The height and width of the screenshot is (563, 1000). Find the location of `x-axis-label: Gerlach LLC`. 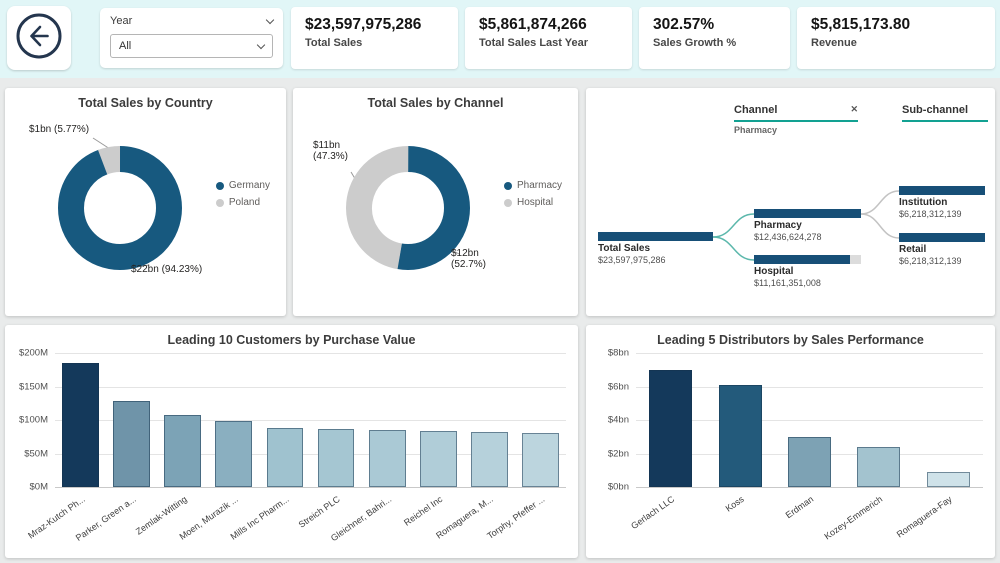

x-axis-label: Gerlach LLC is located at coordinates (653, 513).